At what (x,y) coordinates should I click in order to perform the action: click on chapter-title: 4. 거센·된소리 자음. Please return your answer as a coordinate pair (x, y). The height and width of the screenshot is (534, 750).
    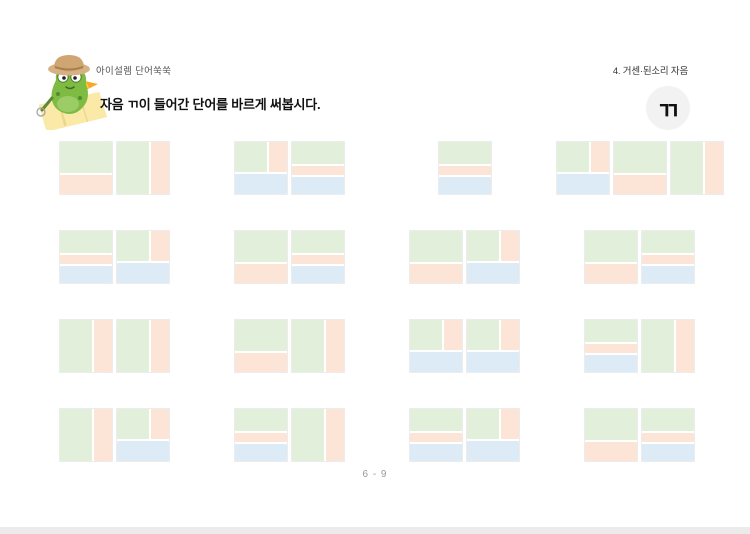
    Looking at the image, I should click on (650, 71).